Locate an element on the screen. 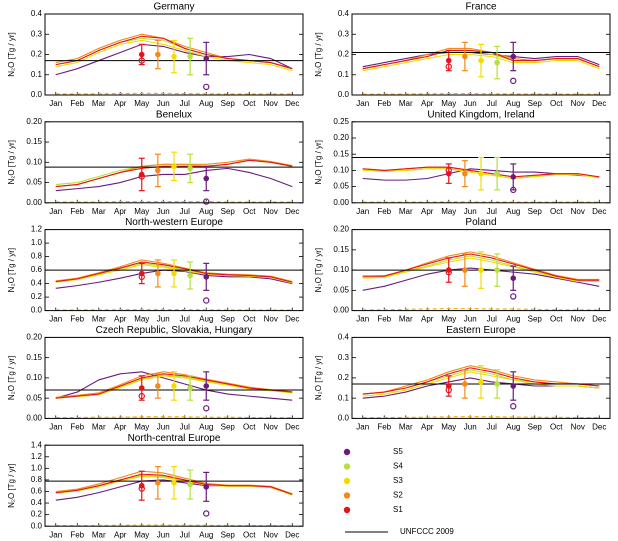  y-tick-label: 0.0 is located at coordinates (37, 525).